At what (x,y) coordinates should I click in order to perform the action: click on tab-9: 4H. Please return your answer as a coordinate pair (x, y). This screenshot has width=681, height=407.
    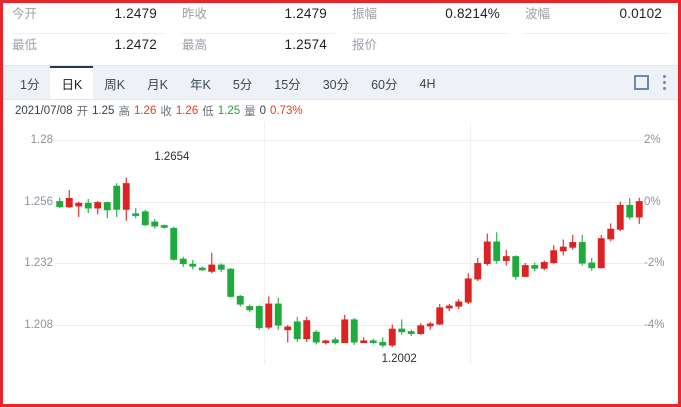
    Looking at the image, I should click on (428, 82).